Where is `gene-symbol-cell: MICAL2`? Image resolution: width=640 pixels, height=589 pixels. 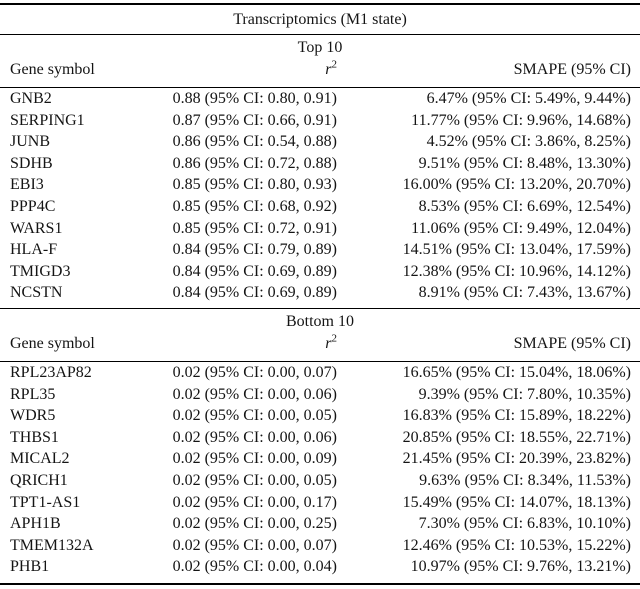
gene-symbol-cell: MICAL2 is located at coordinates (40, 459).